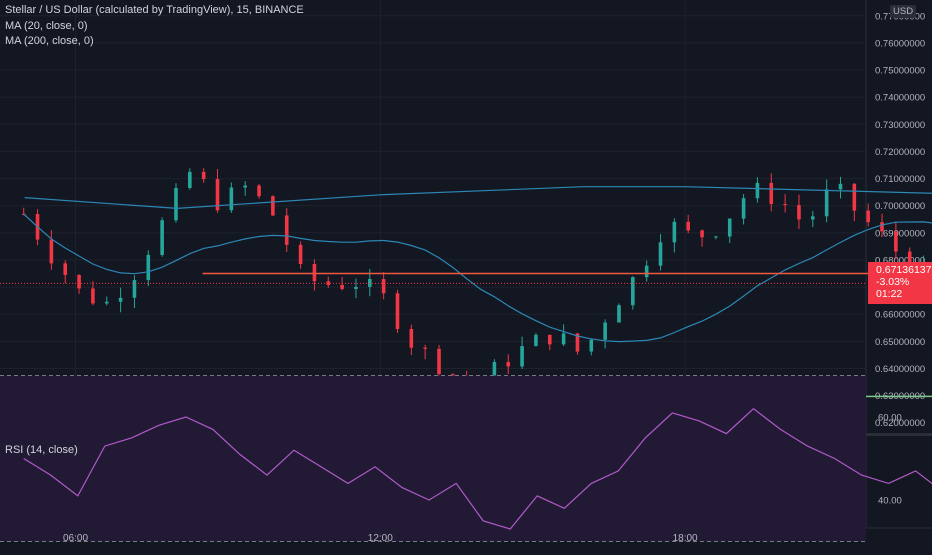 The width and height of the screenshot is (932, 555). Describe the element at coordinates (904, 282) in the screenshot. I see `price-change: -3.03%` at that location.